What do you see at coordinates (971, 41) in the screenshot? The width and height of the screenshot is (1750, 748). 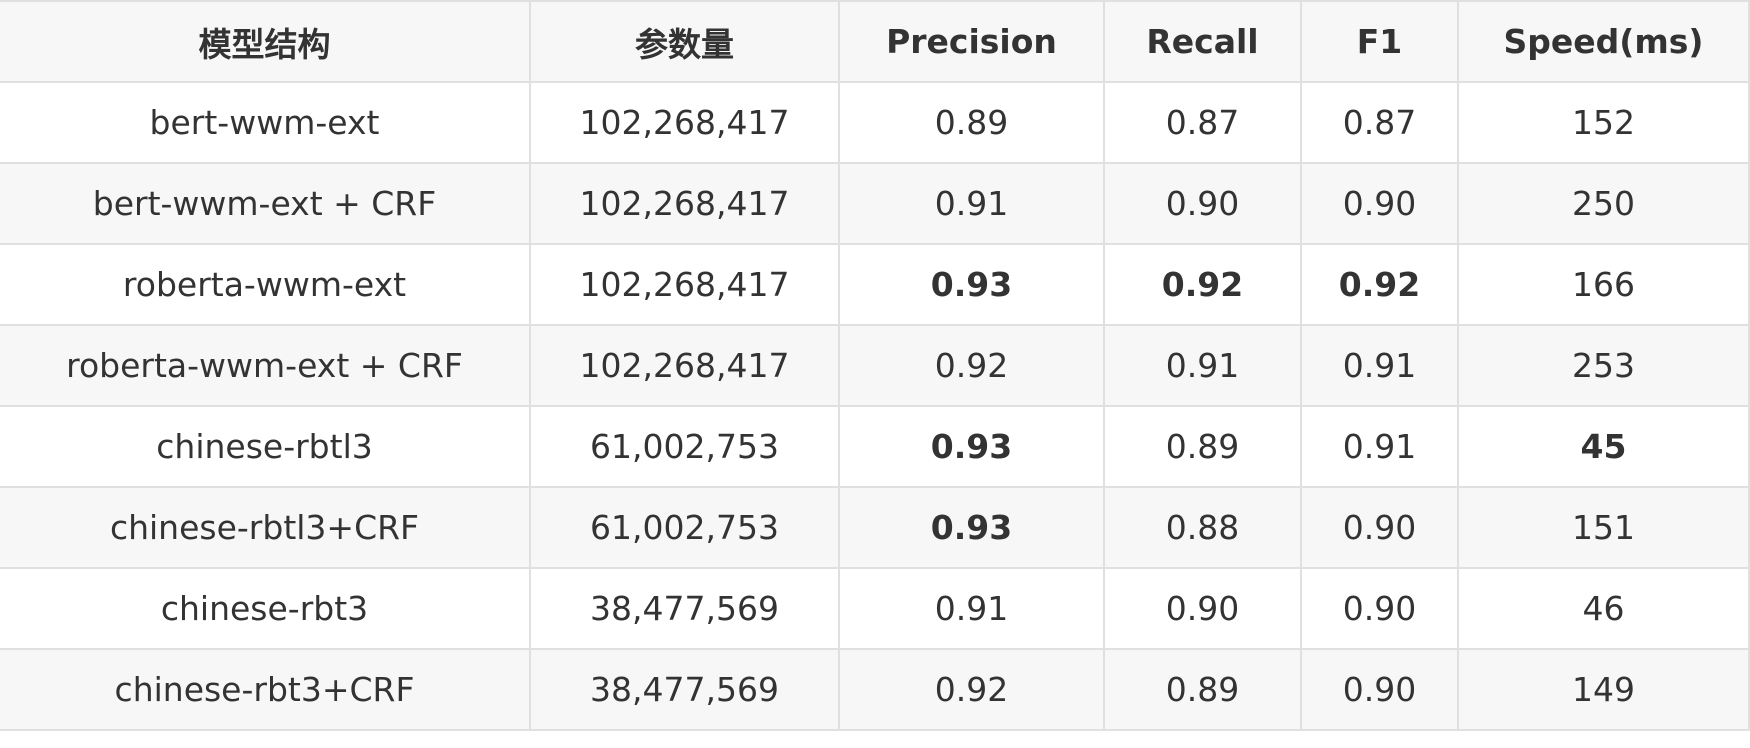 I see `header-precision: Precision` at bounding box center [971, 41].